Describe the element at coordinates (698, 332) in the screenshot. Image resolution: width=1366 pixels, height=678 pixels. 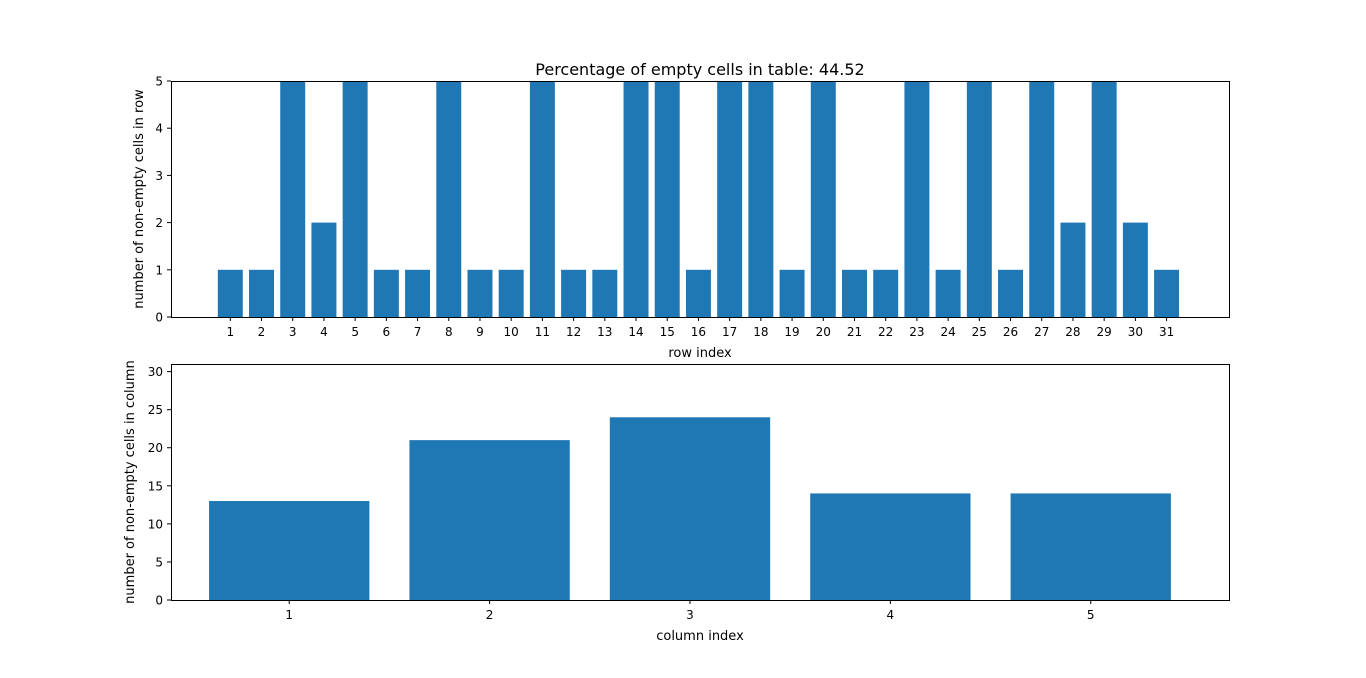
I see `x-tick-label: 16` at that location.